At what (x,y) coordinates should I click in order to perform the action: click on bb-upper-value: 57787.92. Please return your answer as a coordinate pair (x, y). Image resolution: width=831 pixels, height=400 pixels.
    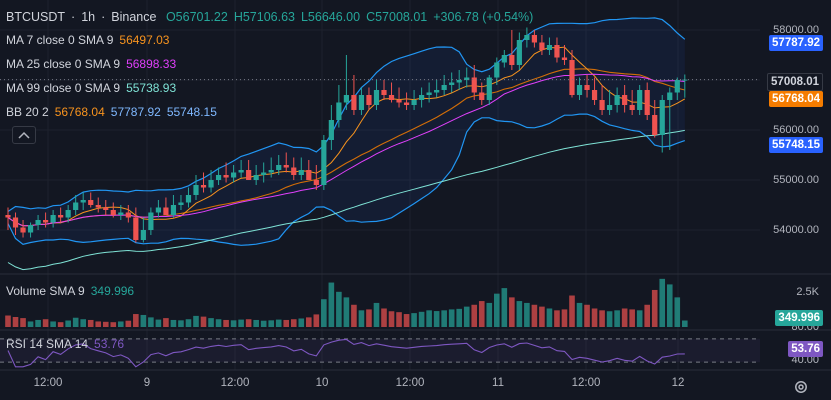
    Looking at the image, I should click on (135, 112).